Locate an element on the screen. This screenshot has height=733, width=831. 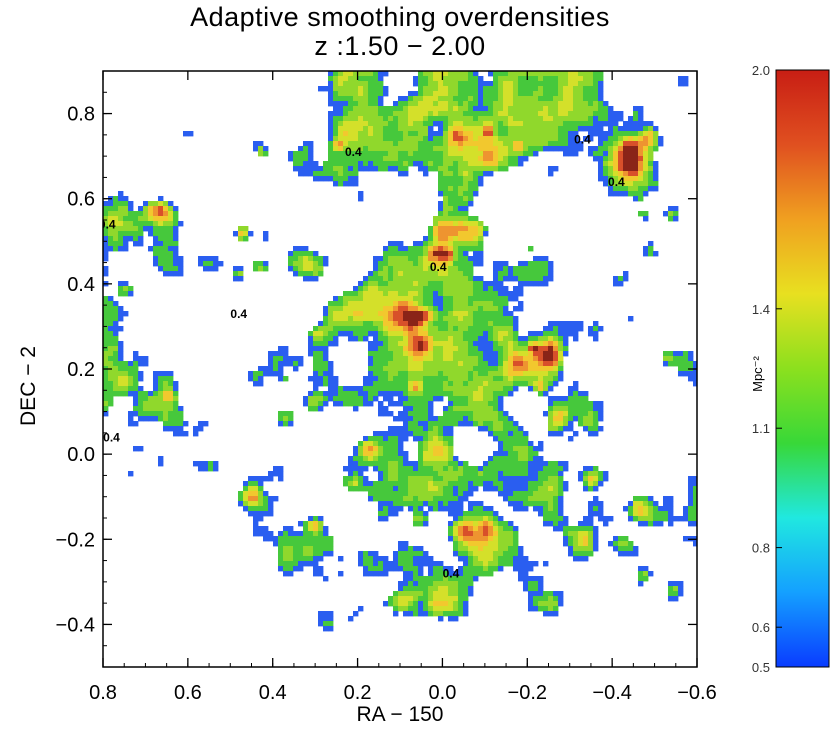
x-tick-label: 0.4 is located at coordinates (273, 693).